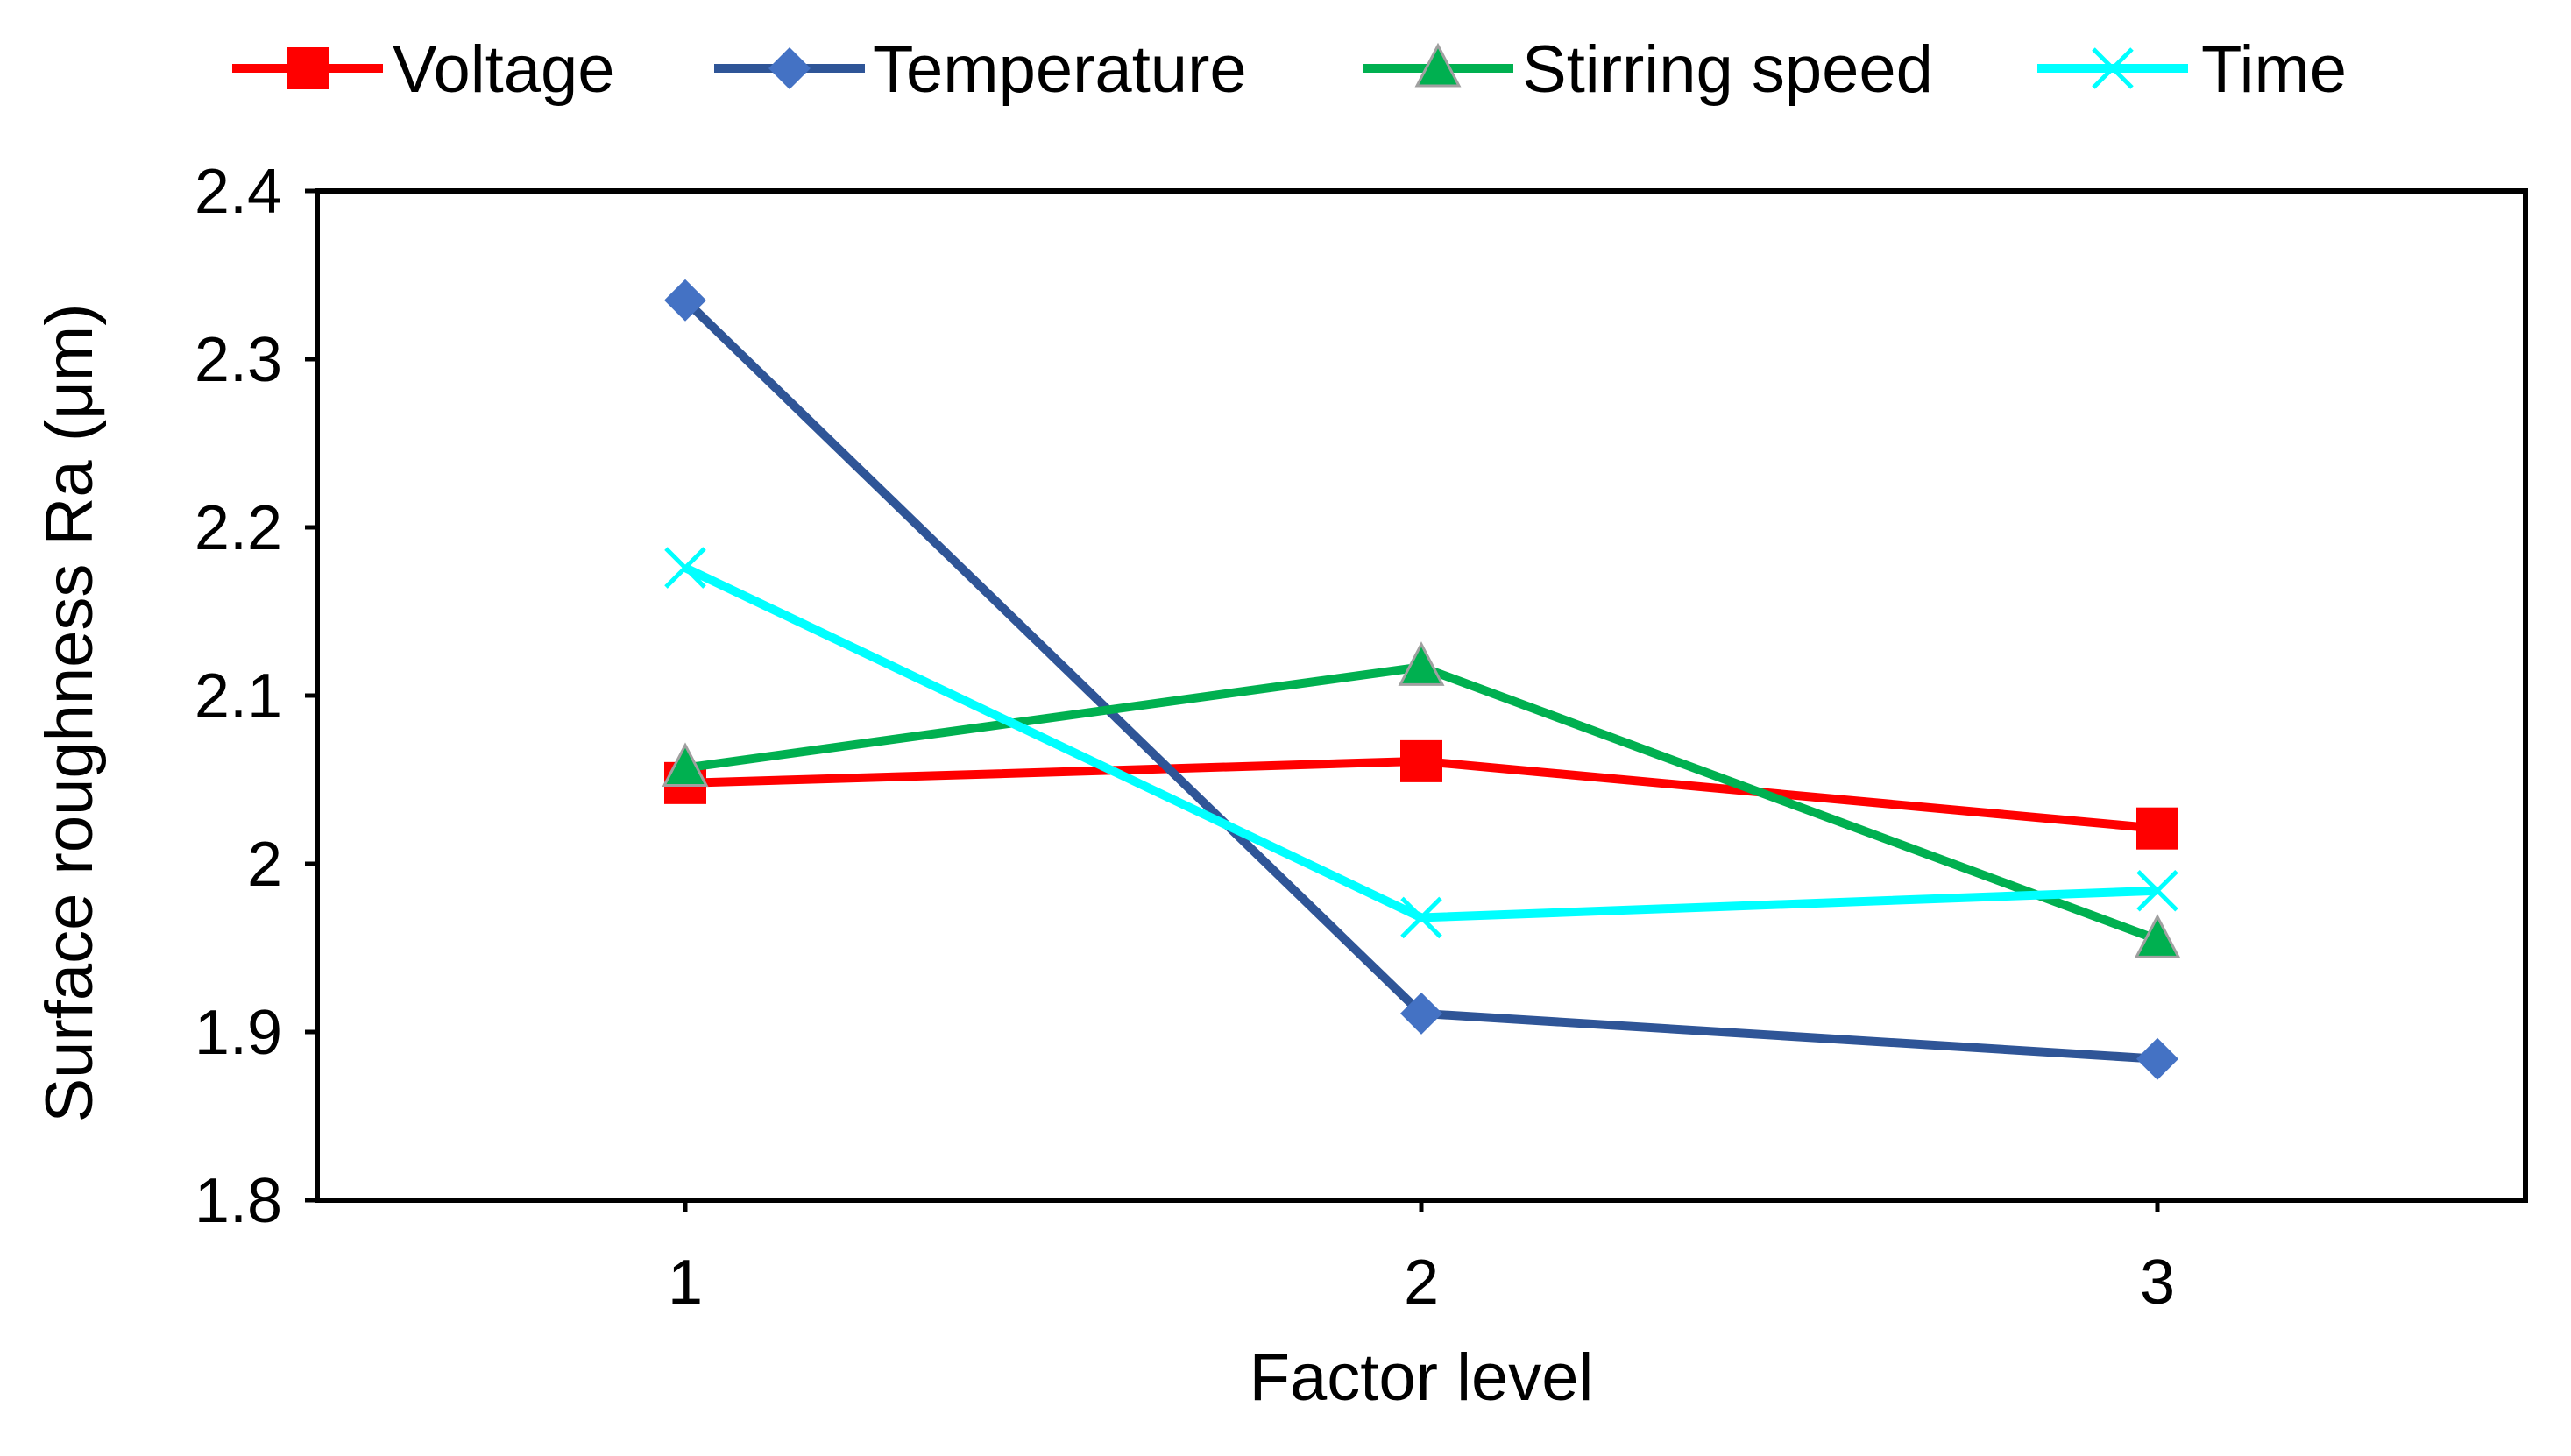  Describe the element at coordinates (1422, 1377) in the screenshot. I see `x-axis-title: Factor level` at that location.